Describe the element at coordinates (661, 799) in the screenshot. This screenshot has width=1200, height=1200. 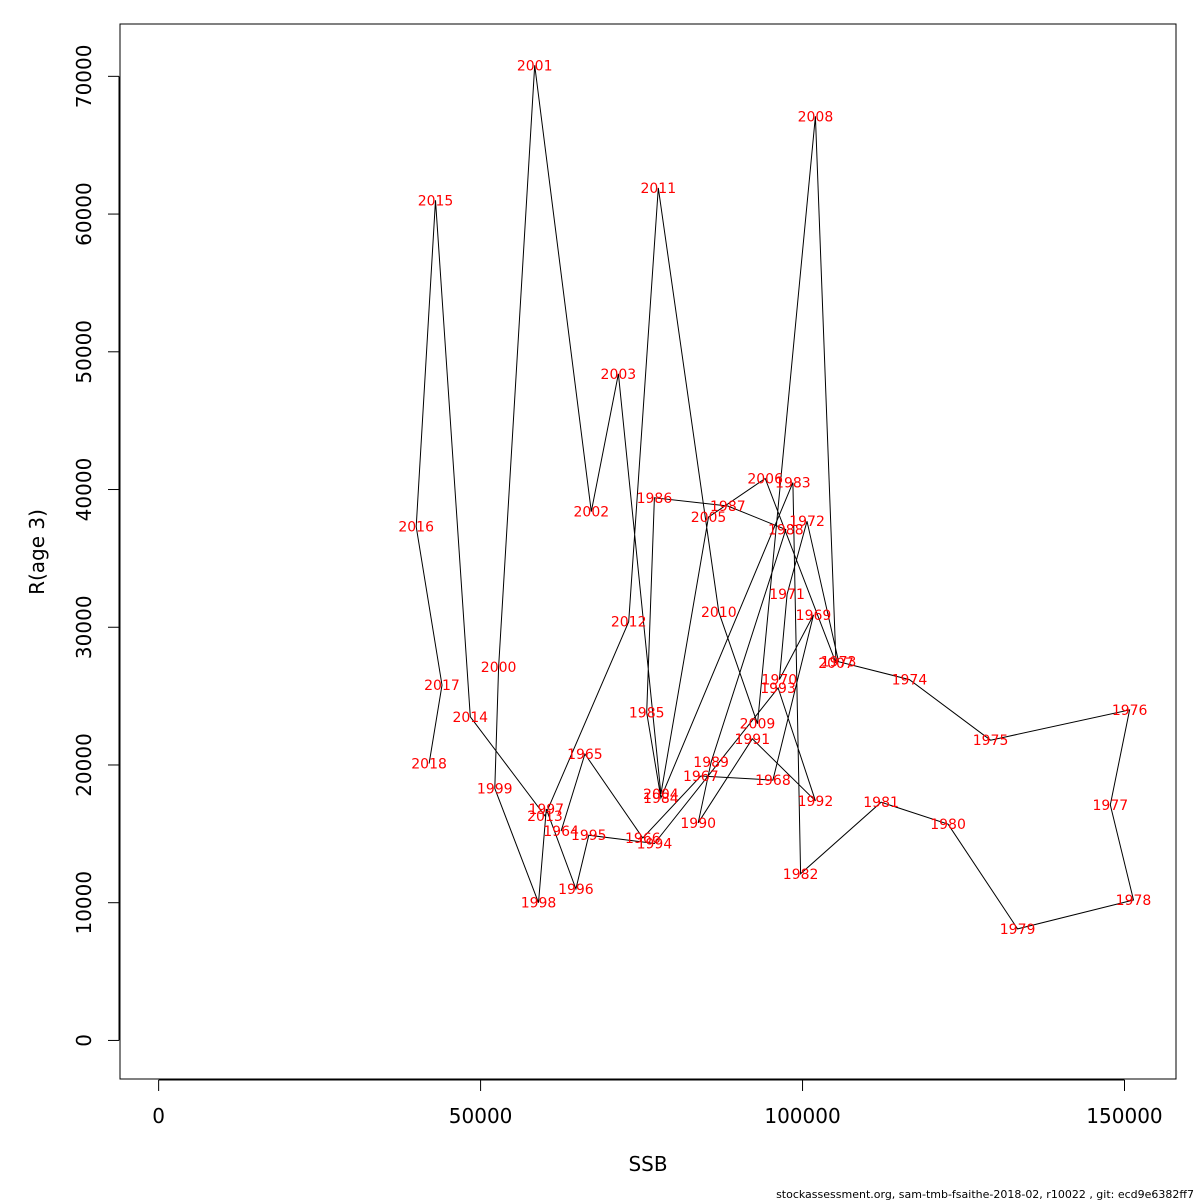
I see `point-label-1984: 1984` at that location.